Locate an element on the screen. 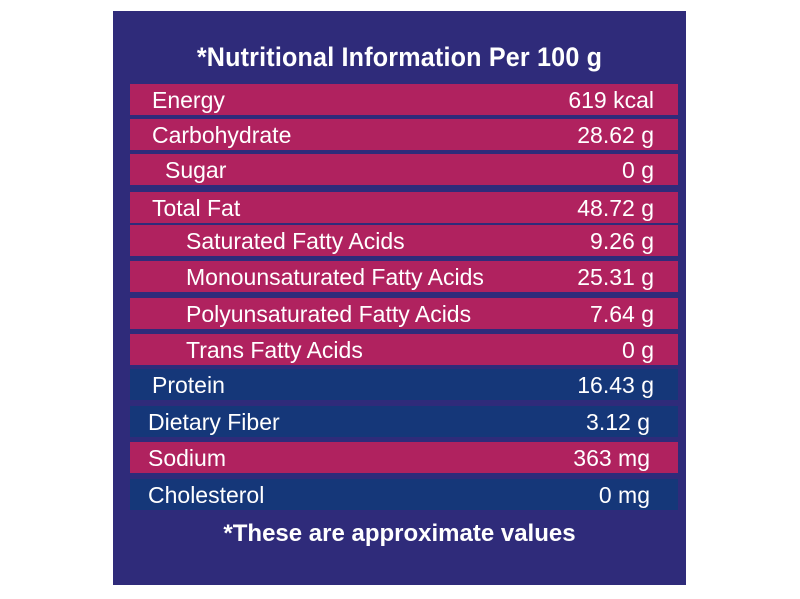 Image resolution: width=800 pixels, height=599 pixels. nutrient-value: 363 mg is located at coordinates (611, 458).